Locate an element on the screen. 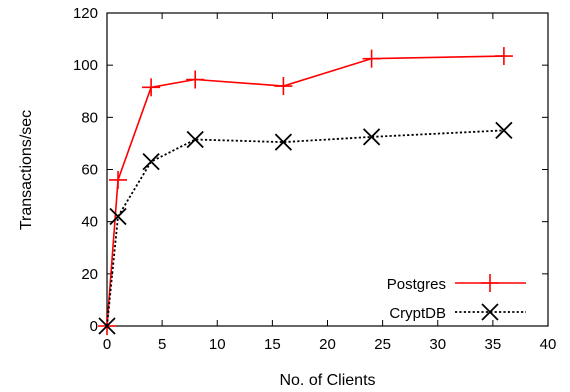 This screenshot has height=392, width=570. x-tick-label: 20 is located at coordinates (327, 344).